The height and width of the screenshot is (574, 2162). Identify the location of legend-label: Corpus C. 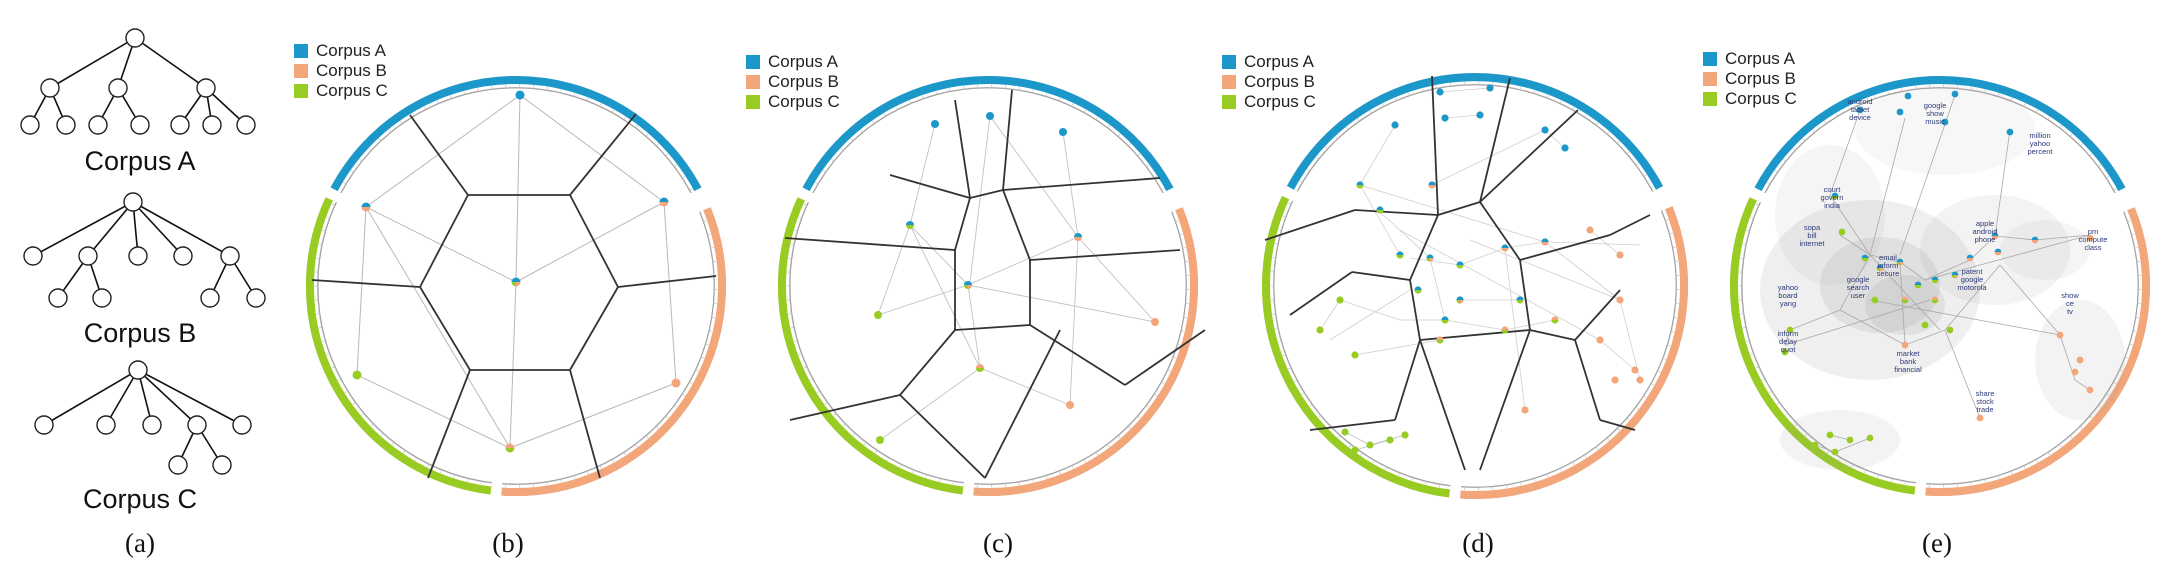
(1280, 101).